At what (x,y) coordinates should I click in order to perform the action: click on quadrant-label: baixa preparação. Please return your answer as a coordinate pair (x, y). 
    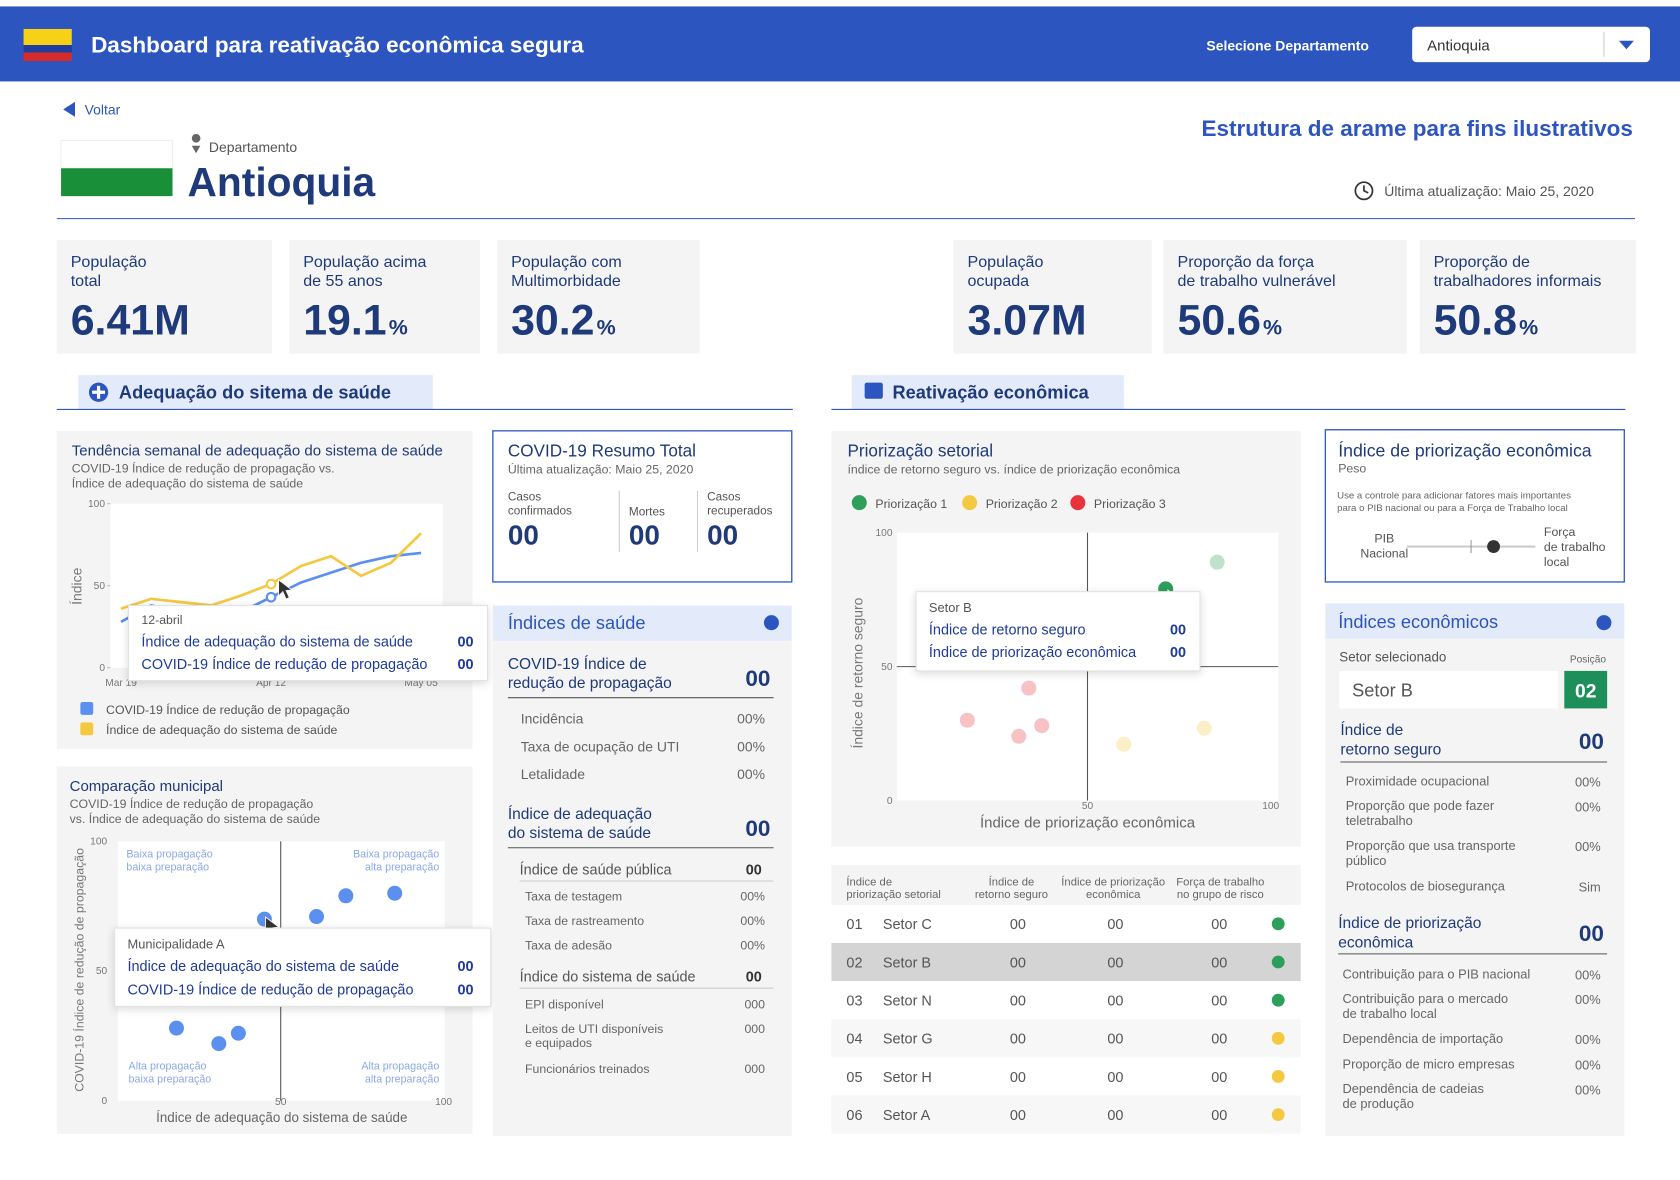
    Looking at the image, I should click on (167, 867).